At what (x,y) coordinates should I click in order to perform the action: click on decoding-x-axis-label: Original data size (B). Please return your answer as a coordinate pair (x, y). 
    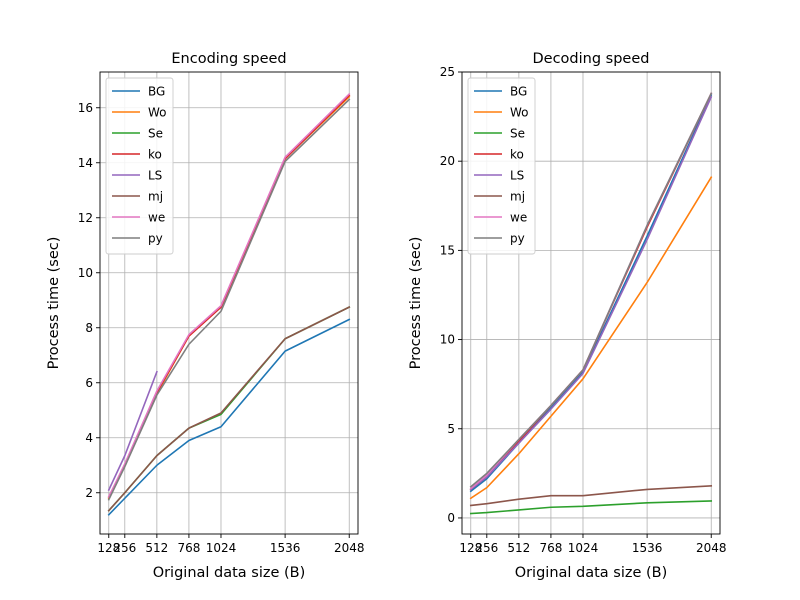
    Looking at the image, I should click on (591, 573).